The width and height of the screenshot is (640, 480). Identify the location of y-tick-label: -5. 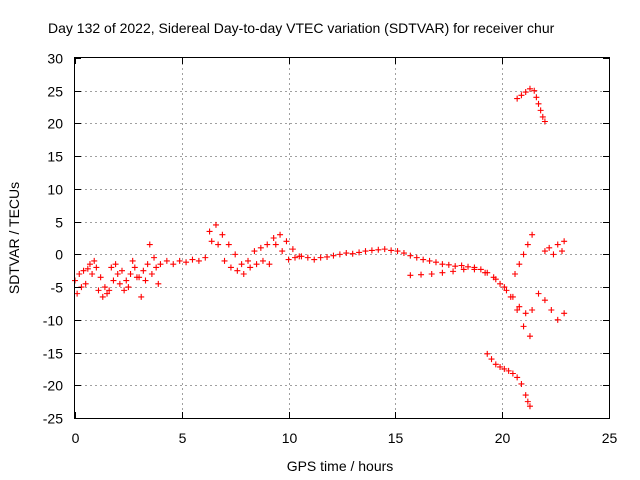
(57, 288).